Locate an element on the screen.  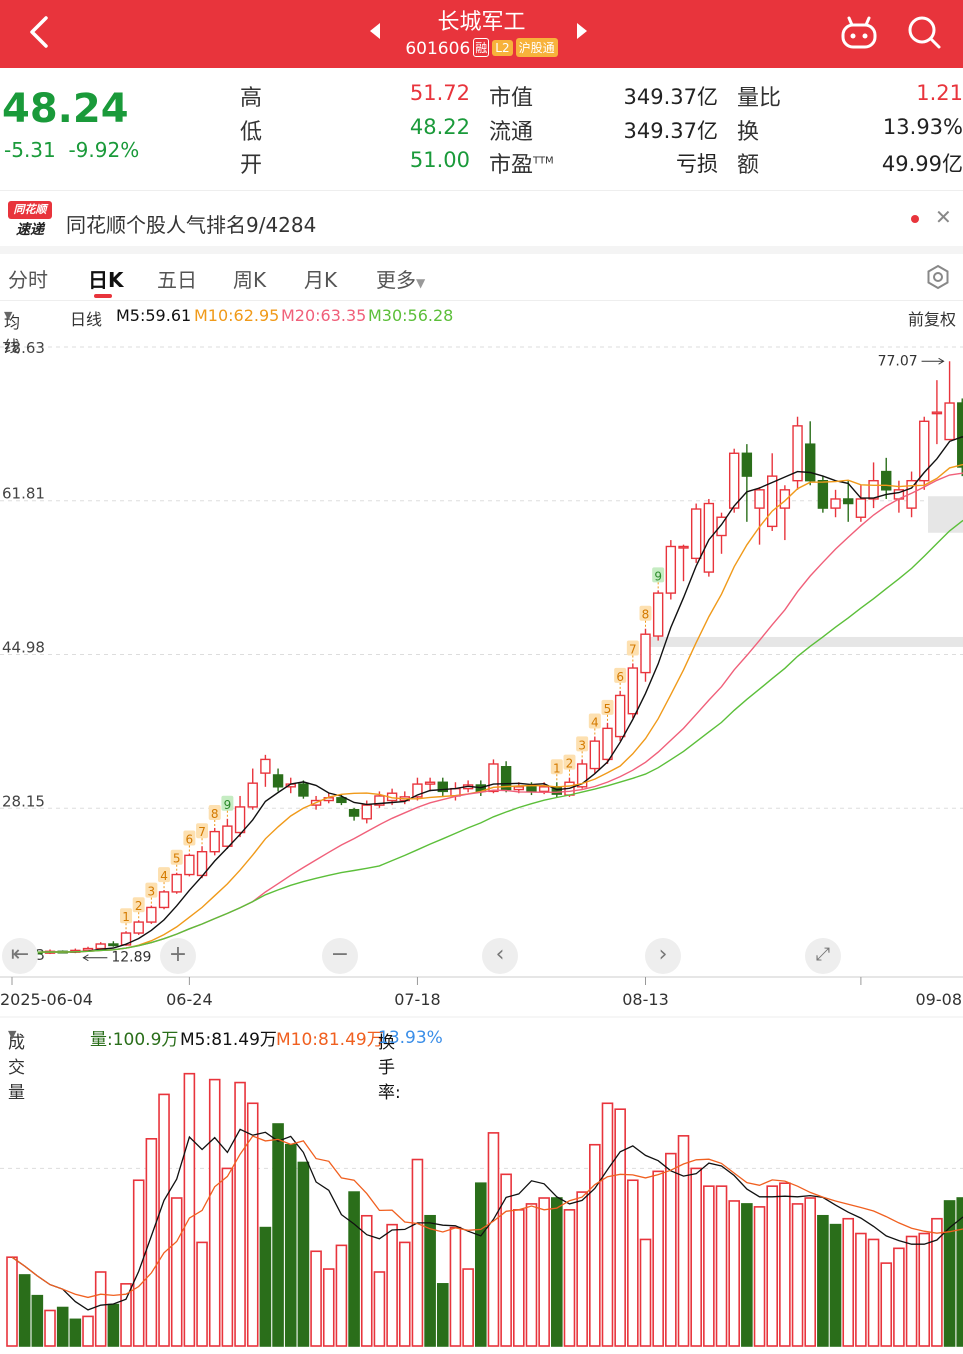
amount-label: 额 is located at coordinates (748, 165).